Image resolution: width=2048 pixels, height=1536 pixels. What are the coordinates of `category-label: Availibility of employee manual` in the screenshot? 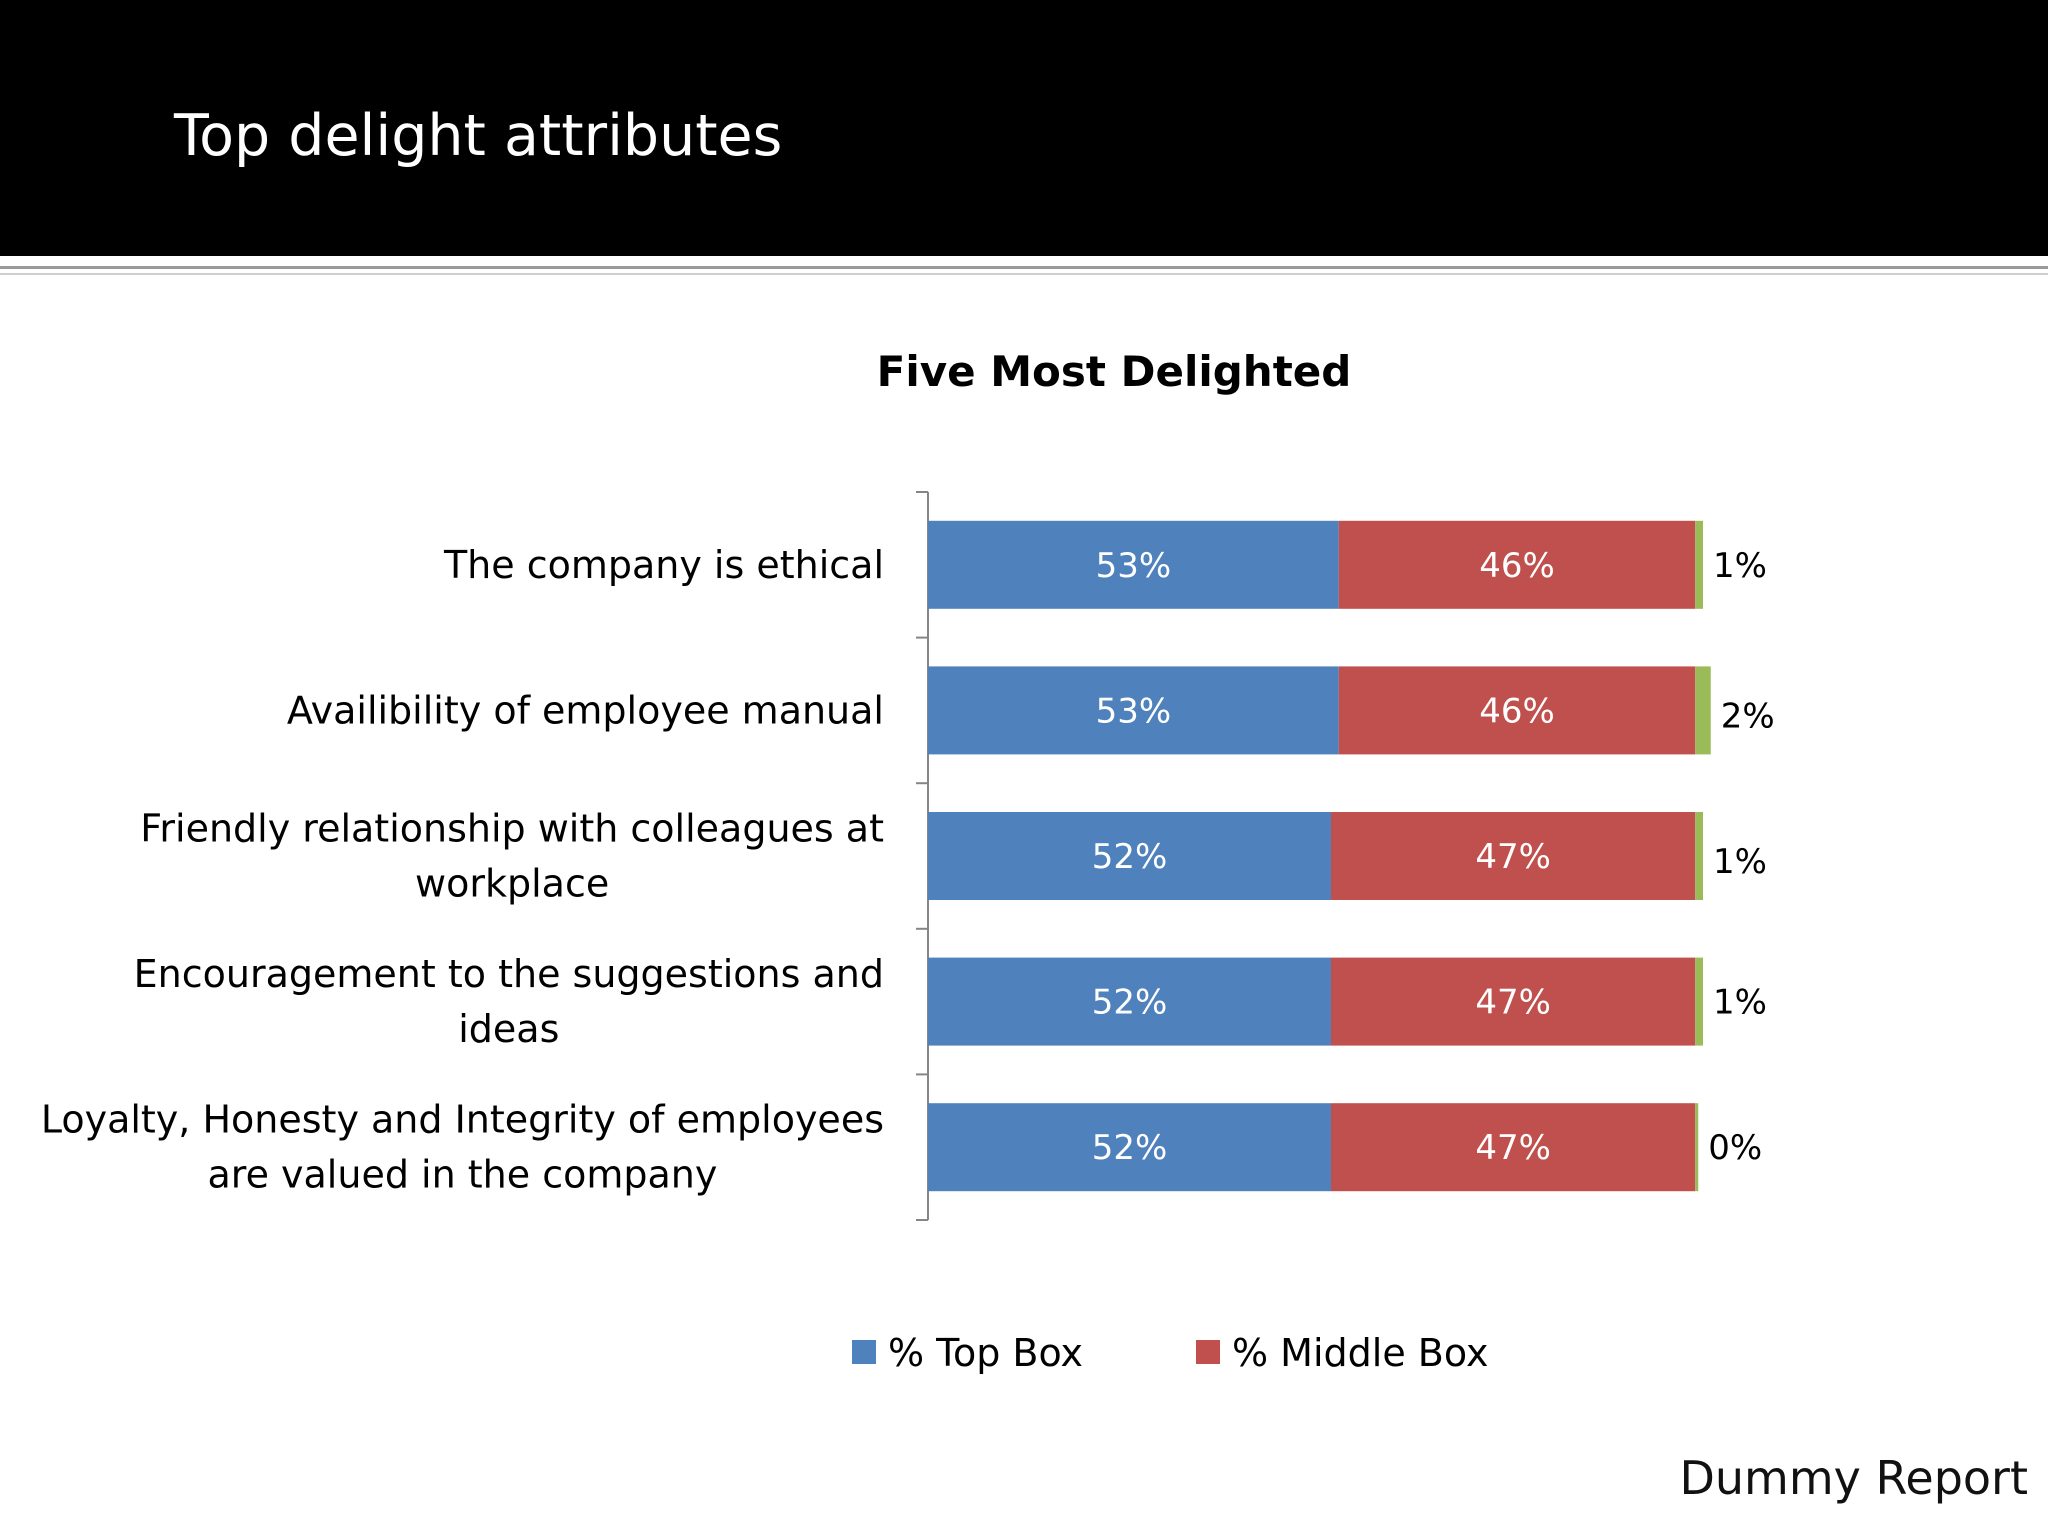 It's located at (585, 710).